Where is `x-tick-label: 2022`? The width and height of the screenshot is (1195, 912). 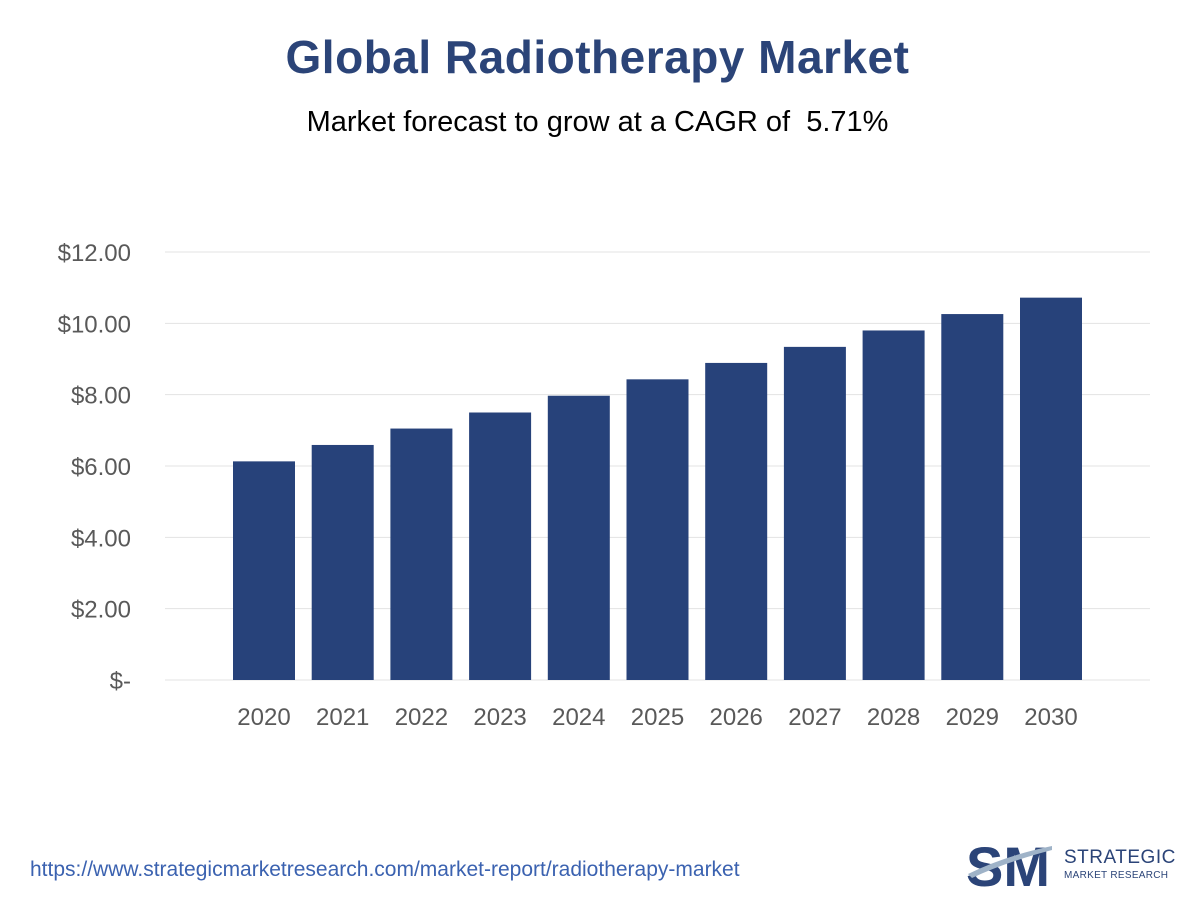 x-tick-label: 2022 is located at coordinates (421, 717).